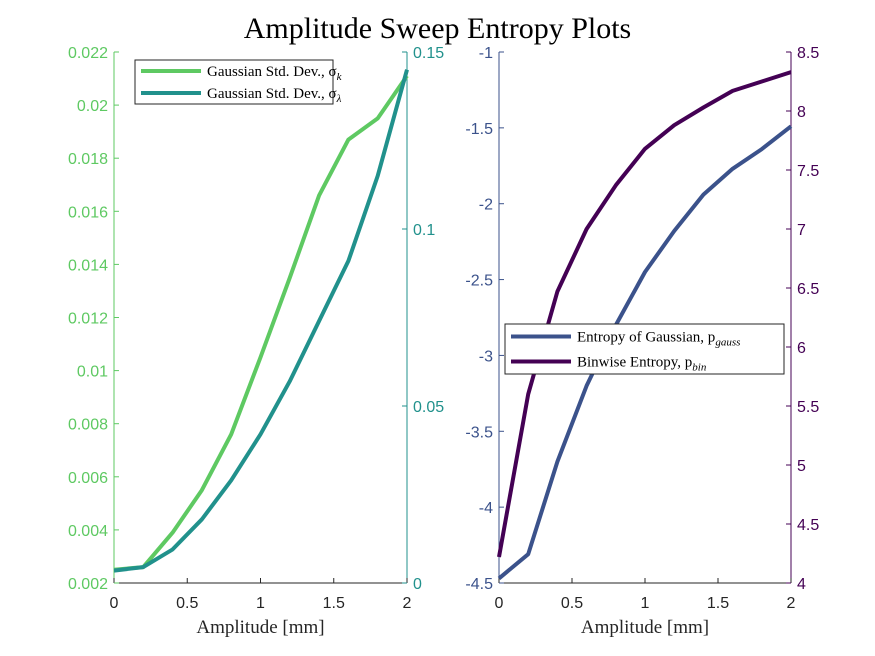  Describe the element at coordinates (486, 356) in the screenshot. I see `left-y-tick-label: -3` at that location.